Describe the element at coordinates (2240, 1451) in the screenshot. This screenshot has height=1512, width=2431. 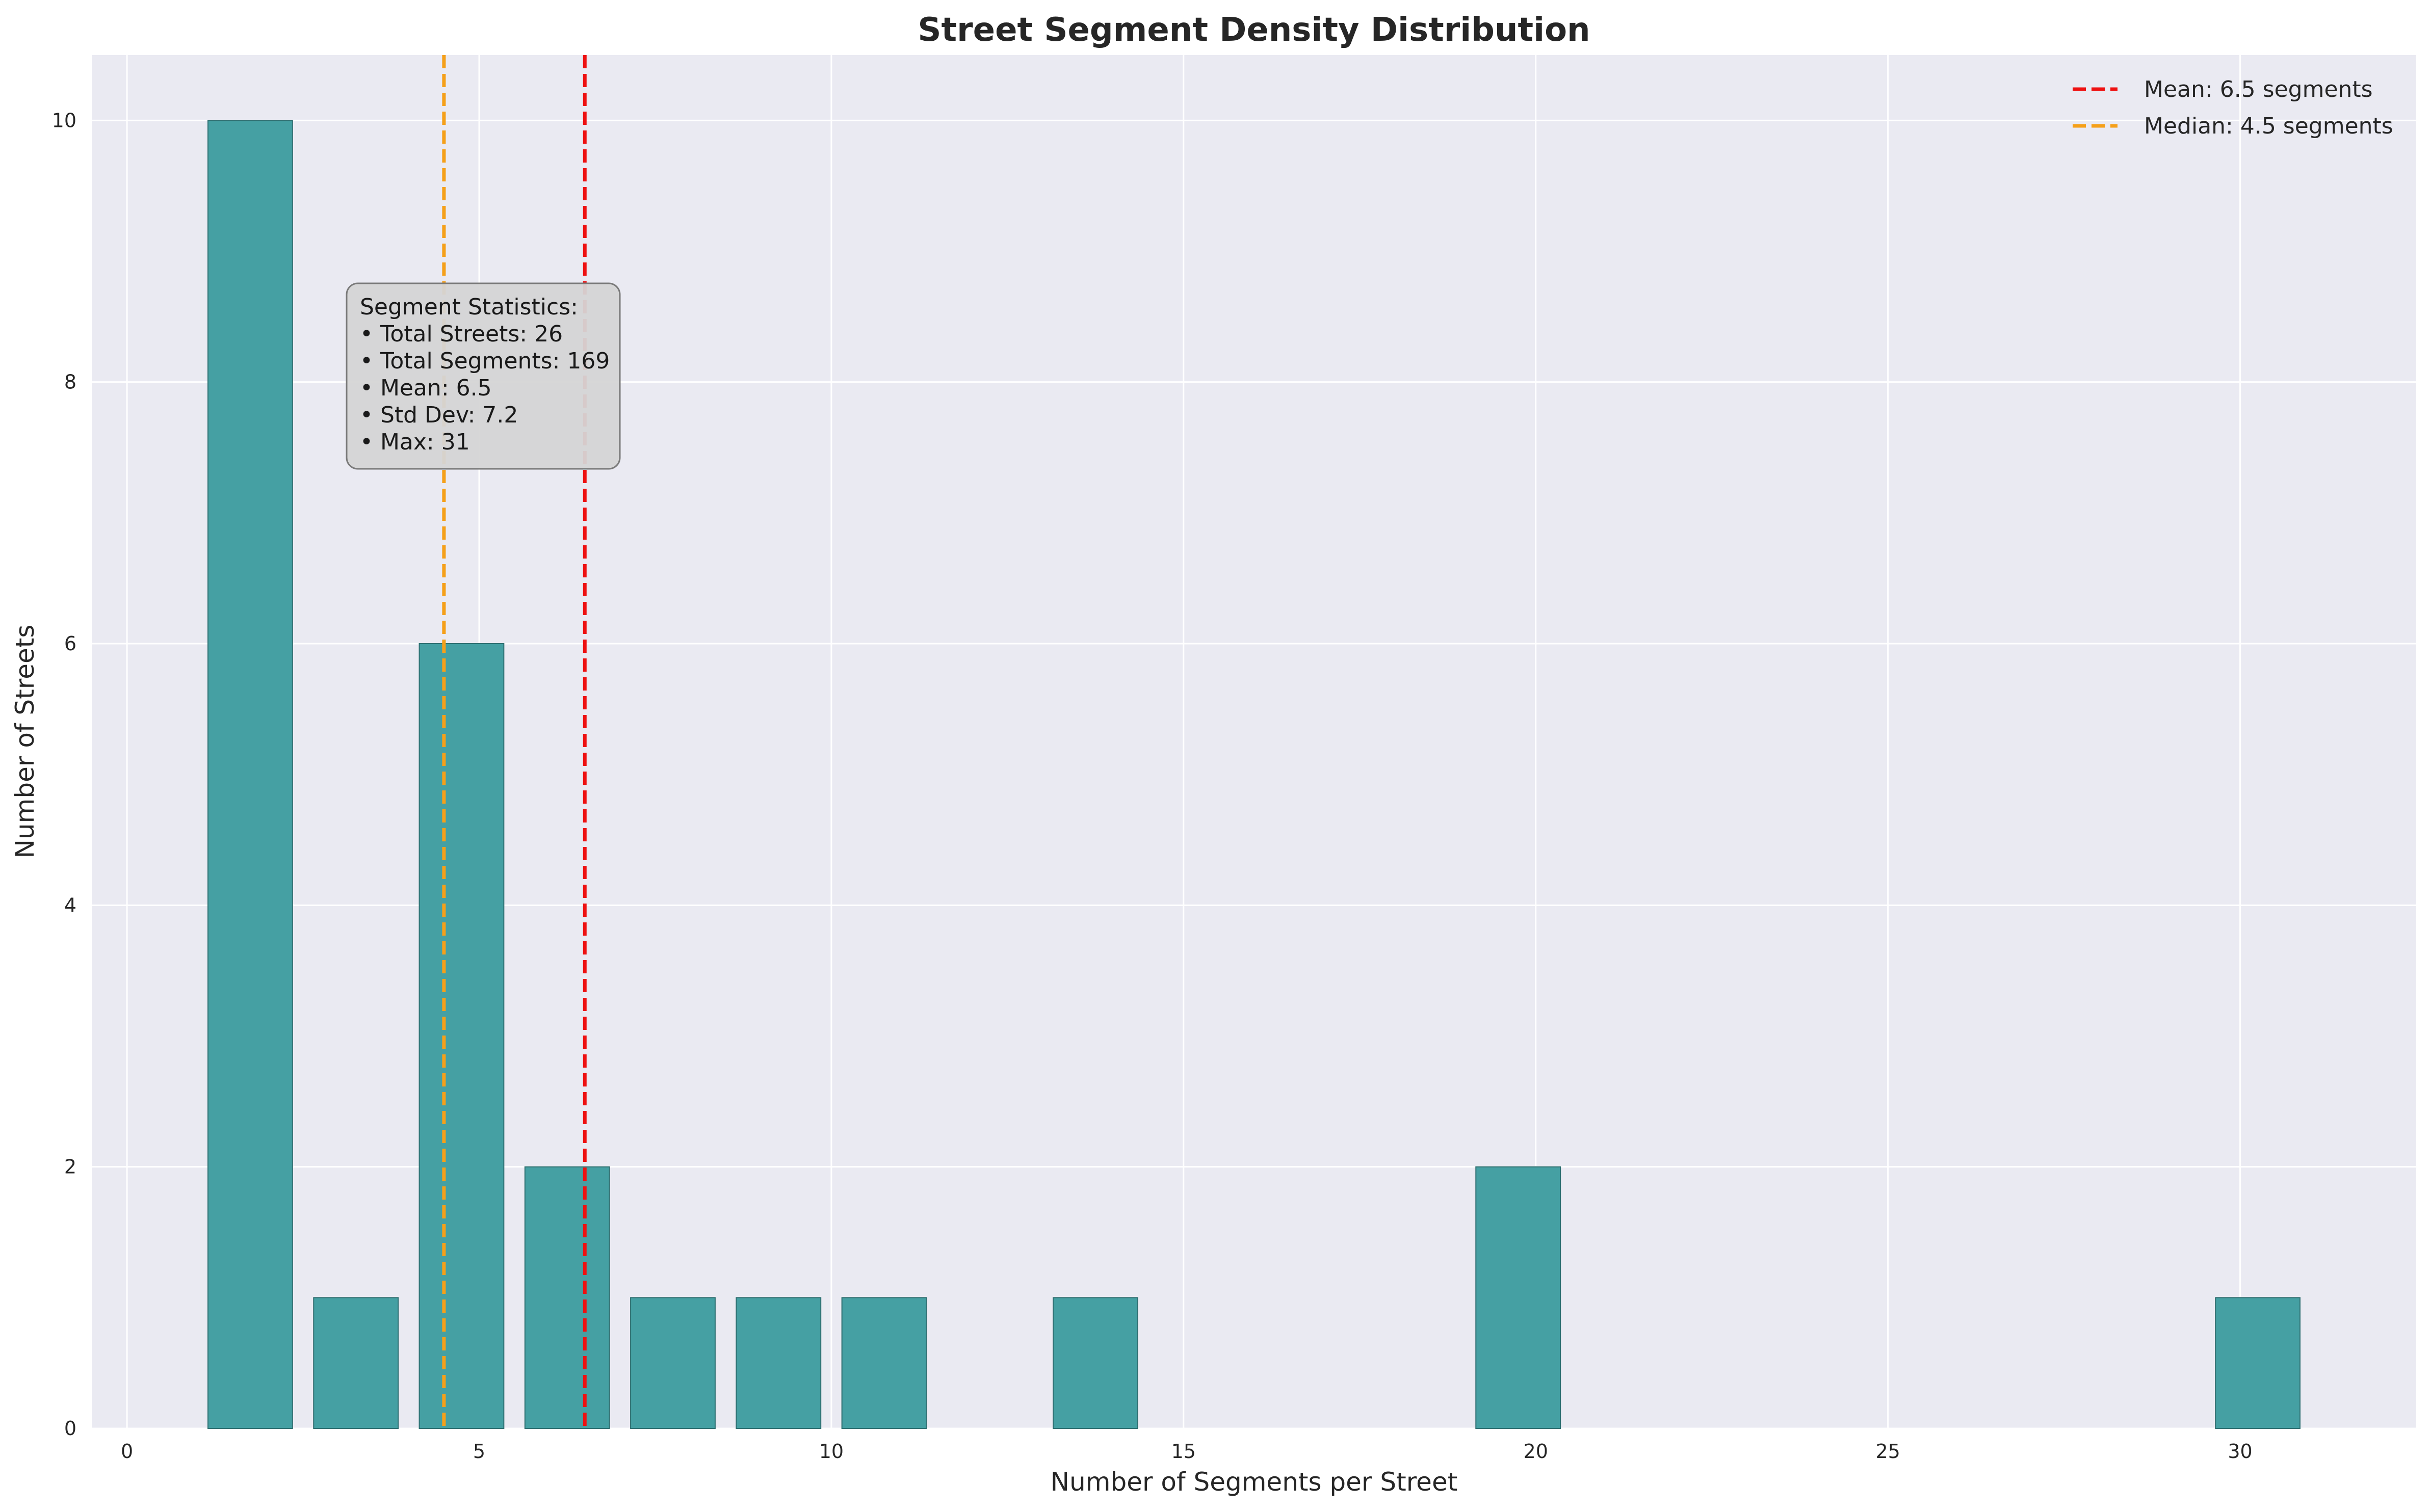
I see `x-tick-label: 30` at that location.